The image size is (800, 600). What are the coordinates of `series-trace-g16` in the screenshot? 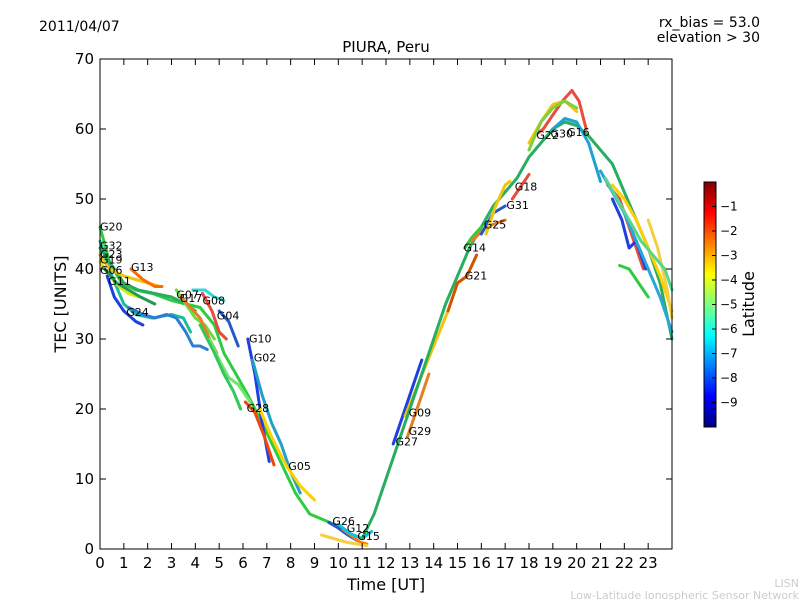 It's located at (355, 531).